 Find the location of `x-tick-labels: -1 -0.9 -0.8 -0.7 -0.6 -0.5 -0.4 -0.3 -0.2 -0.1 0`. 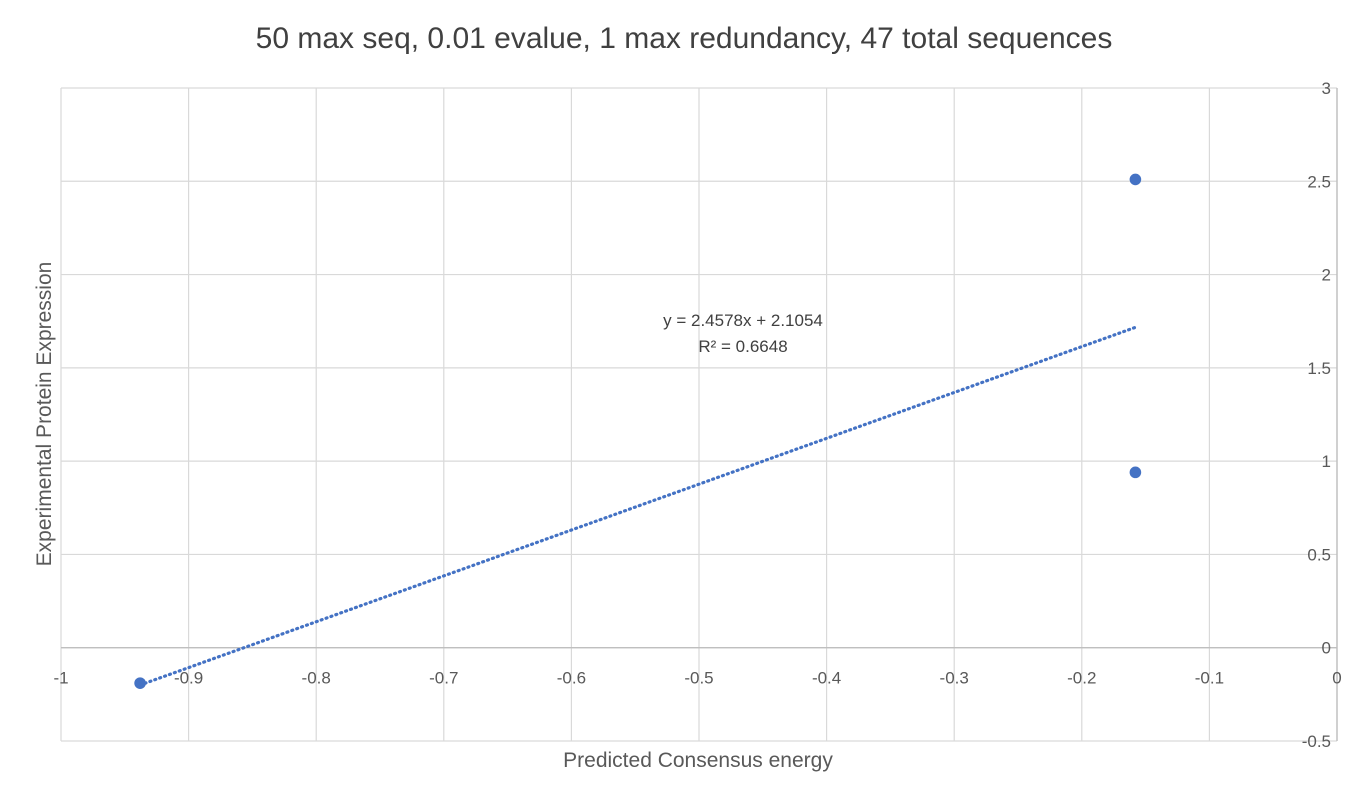

x-tick-labels: -1 -0.9 -0.8 -0.7 -0.6 -0.5 -0.4 -0.3 -0.2 -0.1 0 is located at coordinates (697, 678).